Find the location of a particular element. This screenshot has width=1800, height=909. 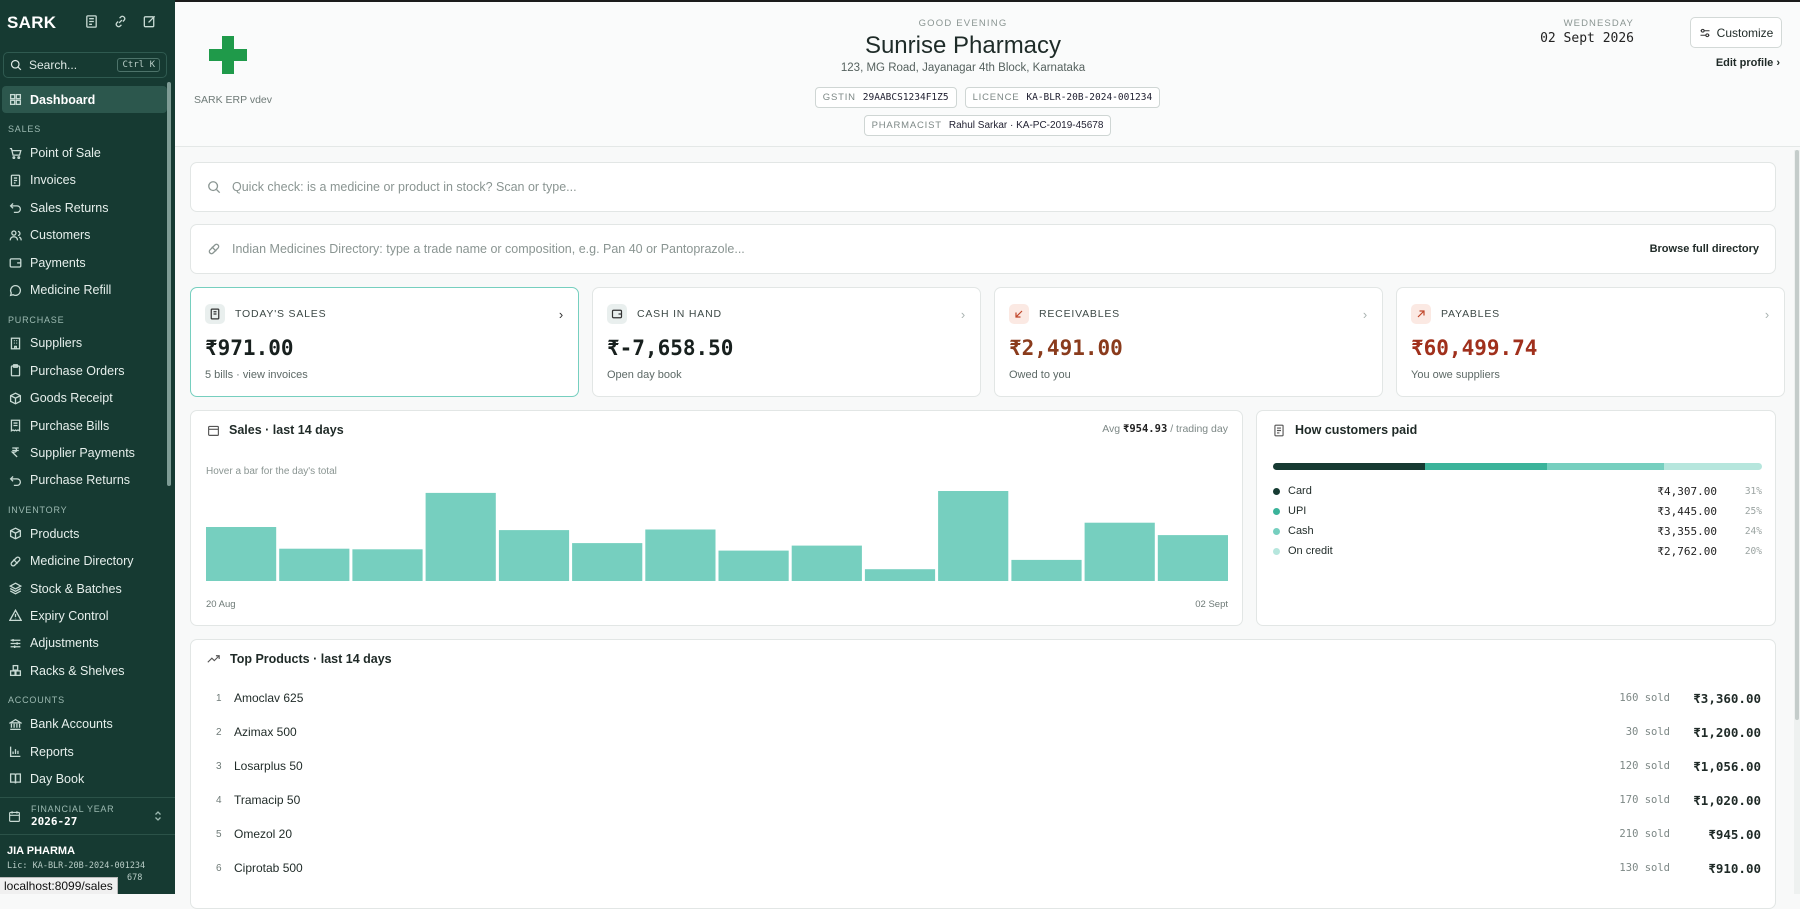

sidebar-item-purchase-orders: Purchase Orders is located at coordinates (85, 370).